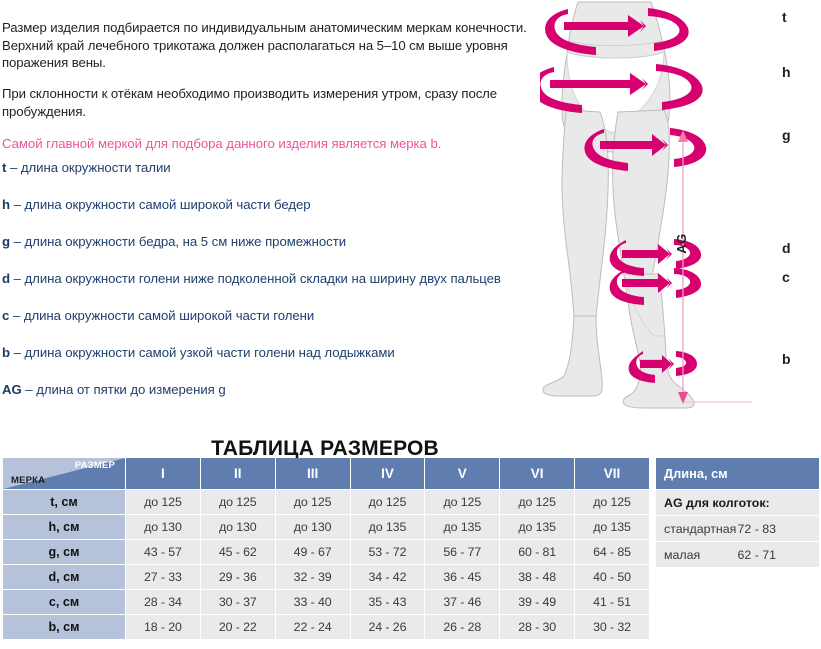 The width and height of the screenshot is (821, 649). Describe the element at coordinates (387, 552) in the screenshot. I see `cell-g-4: 53 - 72` at that location.